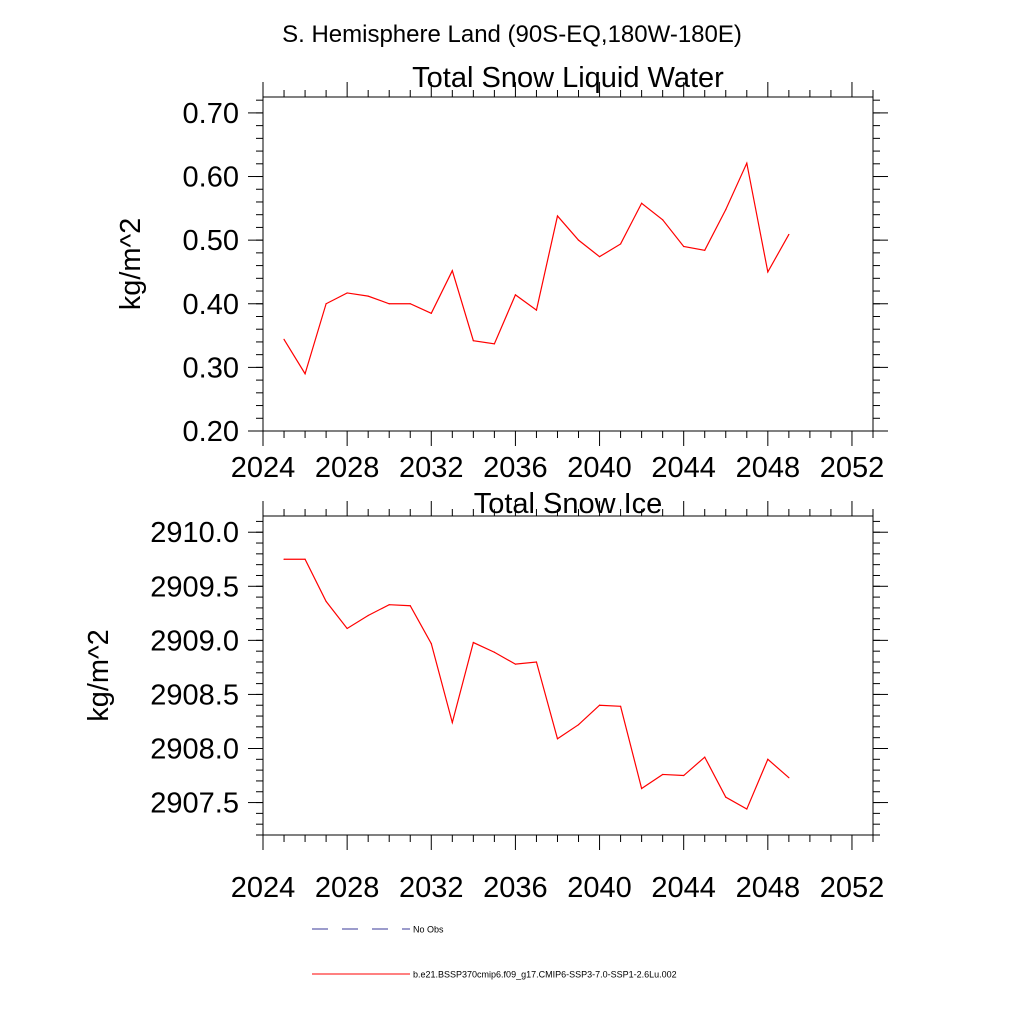  I want to click on legend-item-1: No Obs, so click(378, 930).